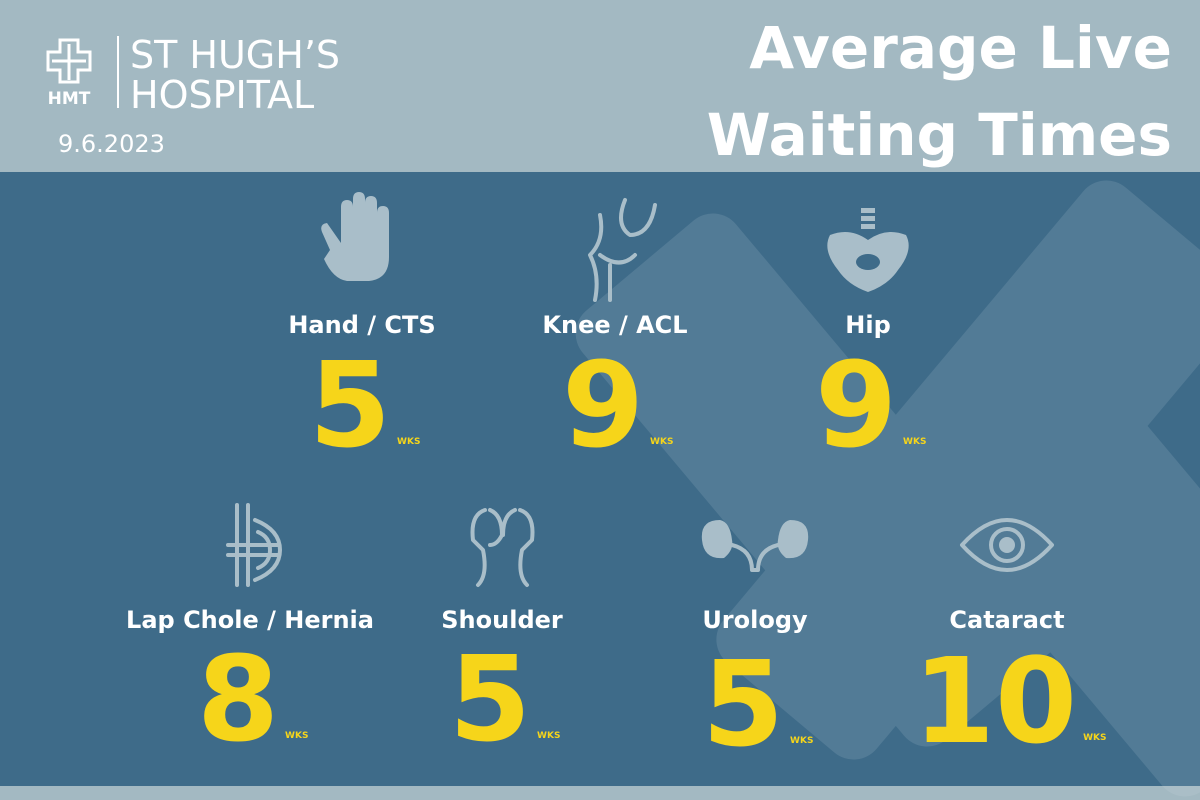 The image size is (1200, 800). I want to click on knee-icon, so click(622, 250).